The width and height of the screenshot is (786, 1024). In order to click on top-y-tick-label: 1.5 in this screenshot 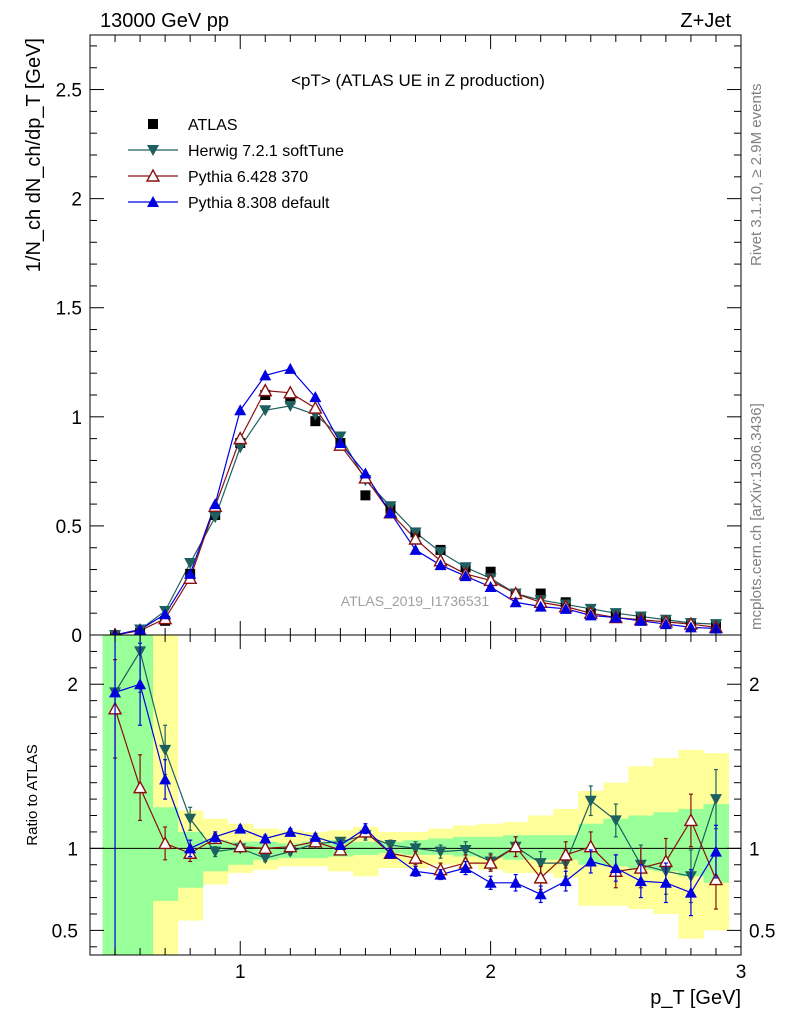, I will do `click(69, 309)`.